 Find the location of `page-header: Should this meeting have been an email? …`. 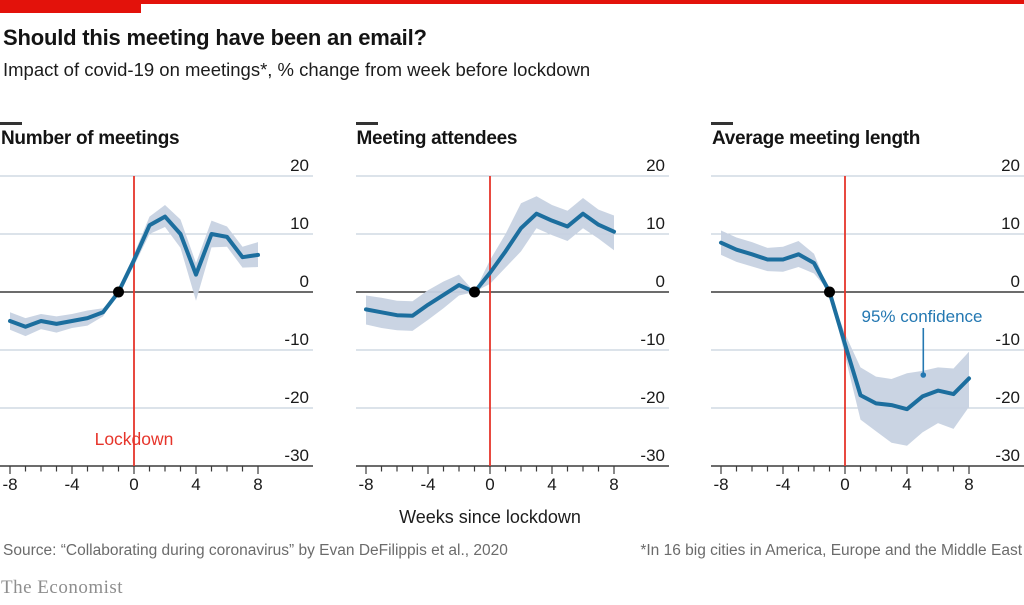

page-header: Should this meeting have been an email? … is located at coordinates (512, 40).